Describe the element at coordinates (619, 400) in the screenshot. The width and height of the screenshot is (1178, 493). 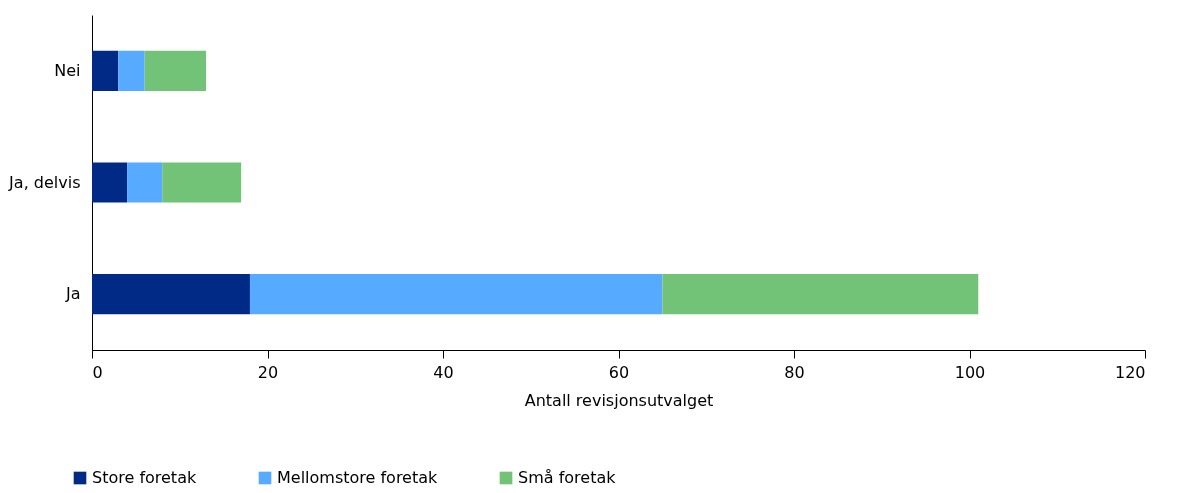
I see `x-axis-title: Antall revisjonsutvalget` at that location.